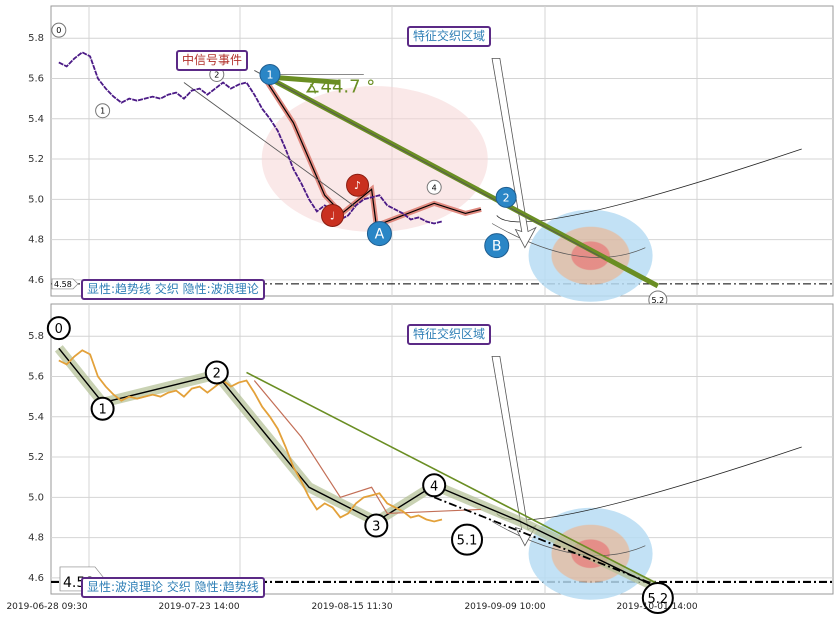 Image resolution: width=839 pixels, height=621 pixels. Describe the element at coordinates (173, 587) in the screenshot. I see `legend-label-bottom: 显性:波浪理论 交织 隐性:趋势线` at that location.